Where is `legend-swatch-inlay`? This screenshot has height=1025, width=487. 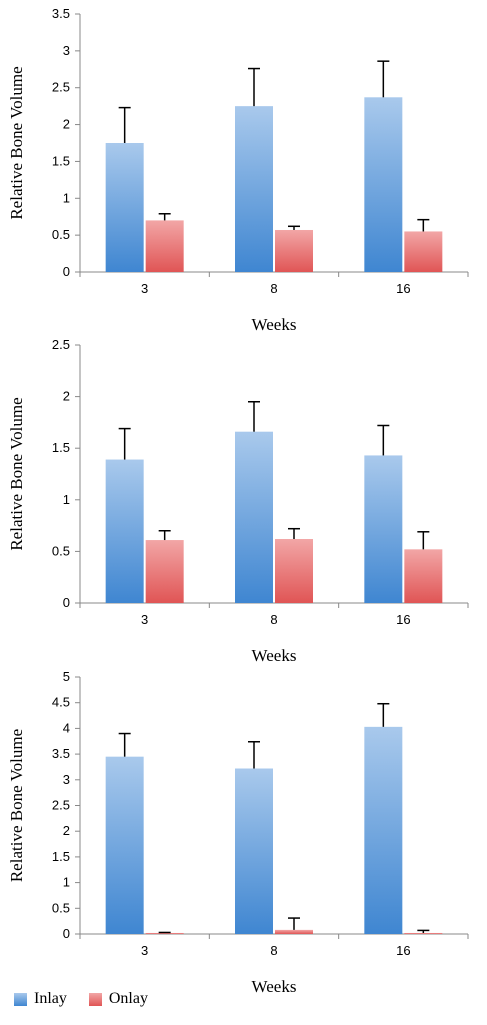
legend-swatch-inlay is located at coordinates (20, 999).